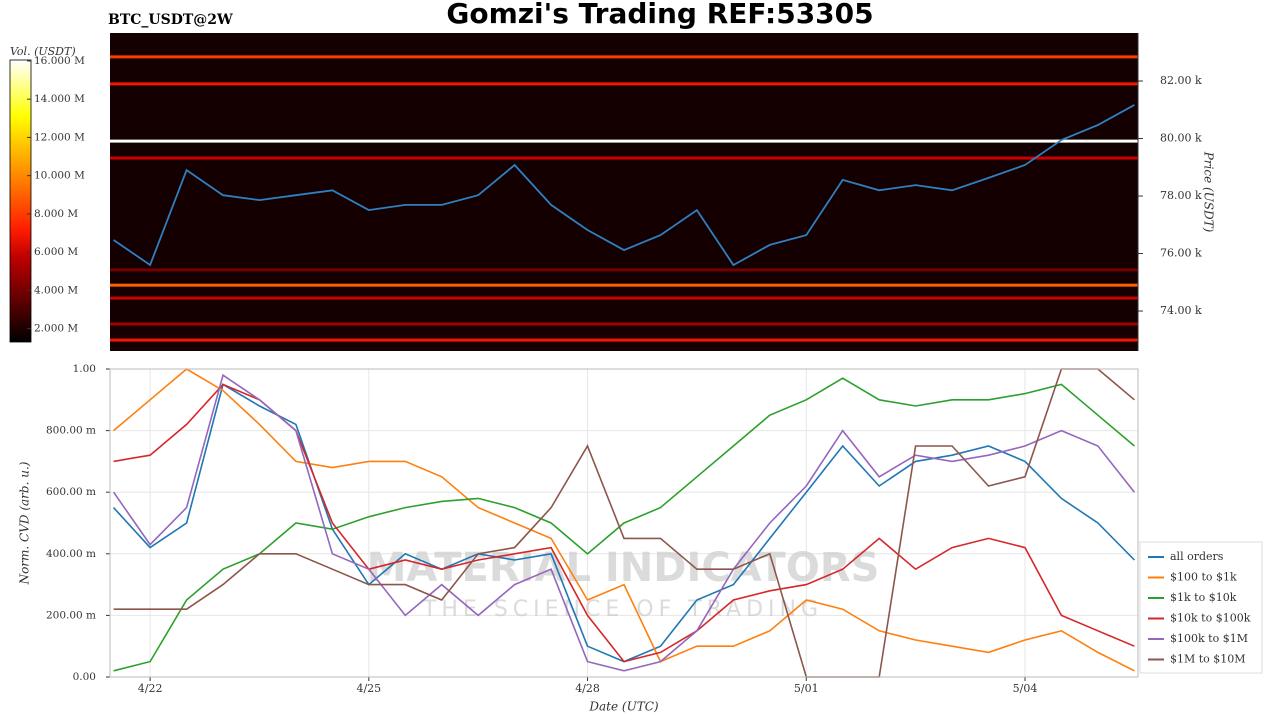 The height and width of the screenshot is (720, 1280). Describe the element at coordinates (56, 329) in the screenshot. I see `colorbar-tick-label: 2.000 M` at that location.